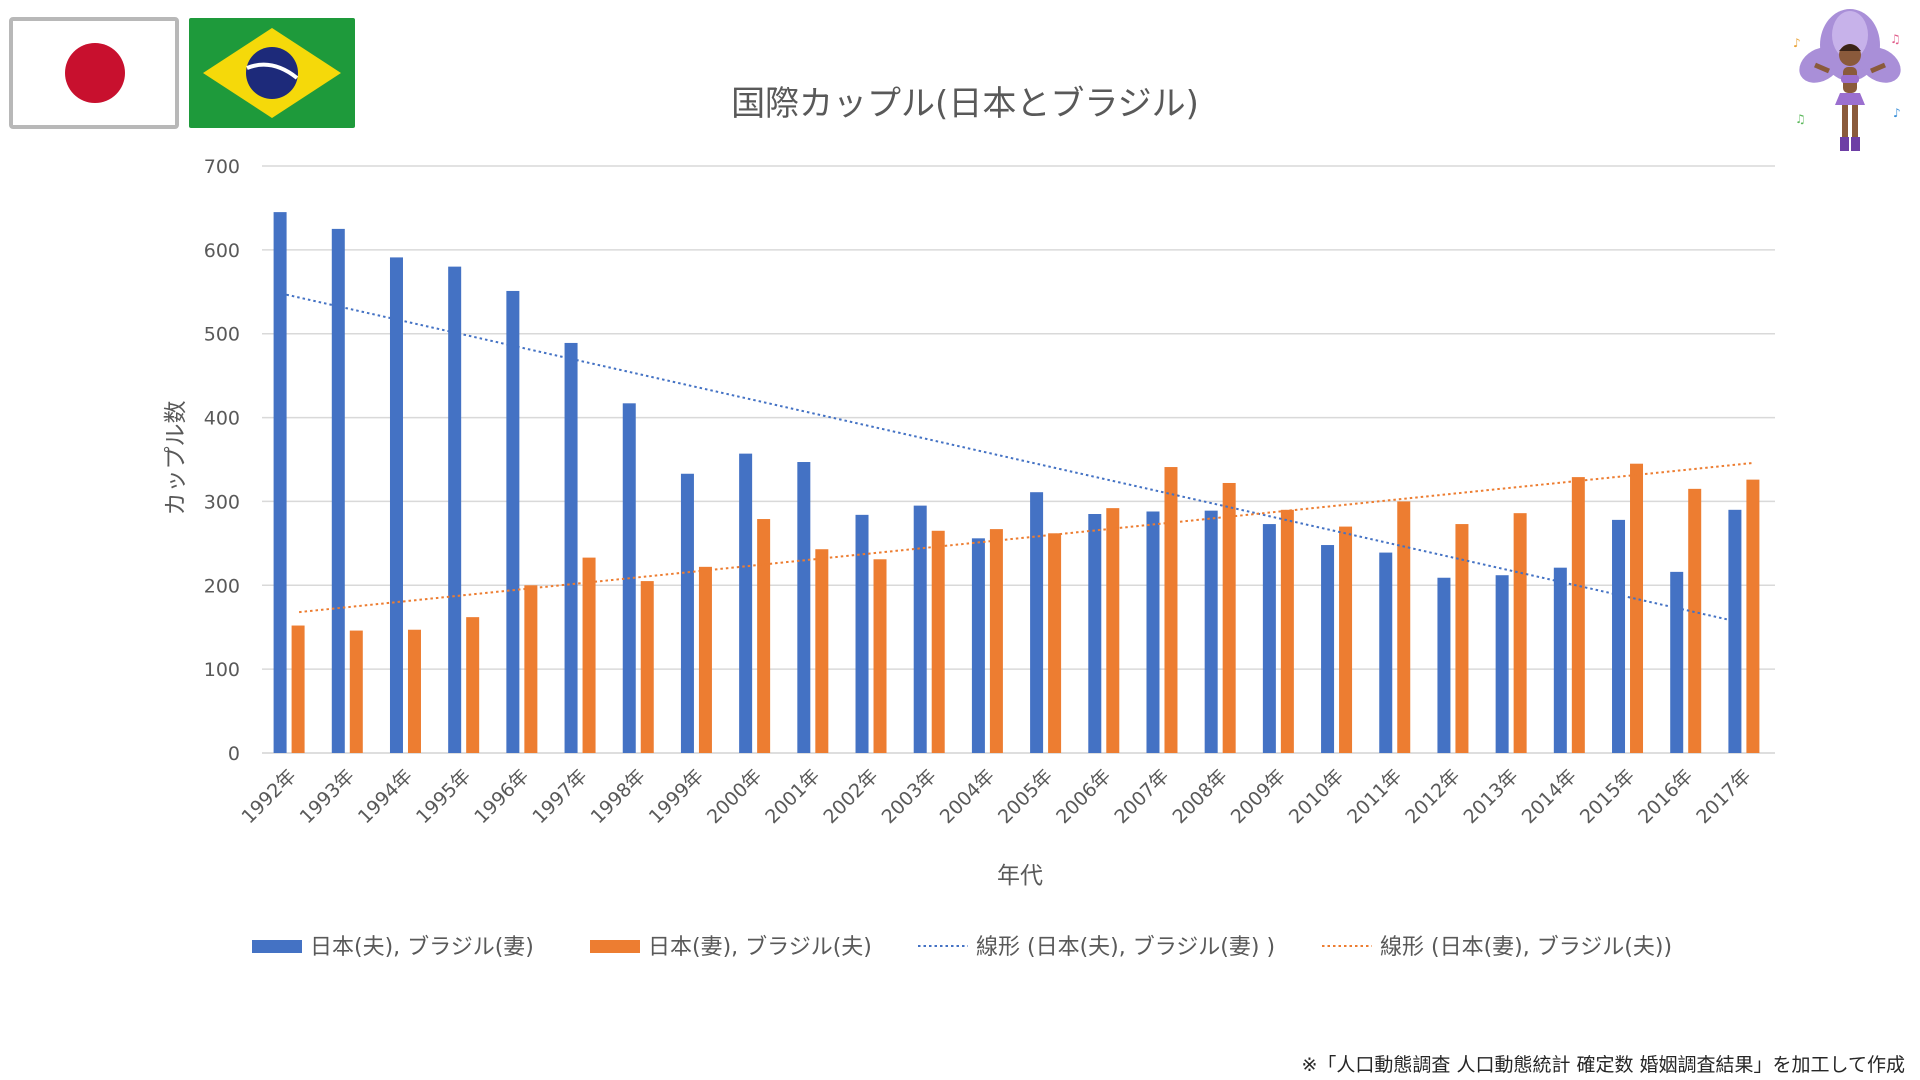  I want to click on y-axis-tick-labels: 0 100 200 300 400 500 600 700, so click(222, 460).